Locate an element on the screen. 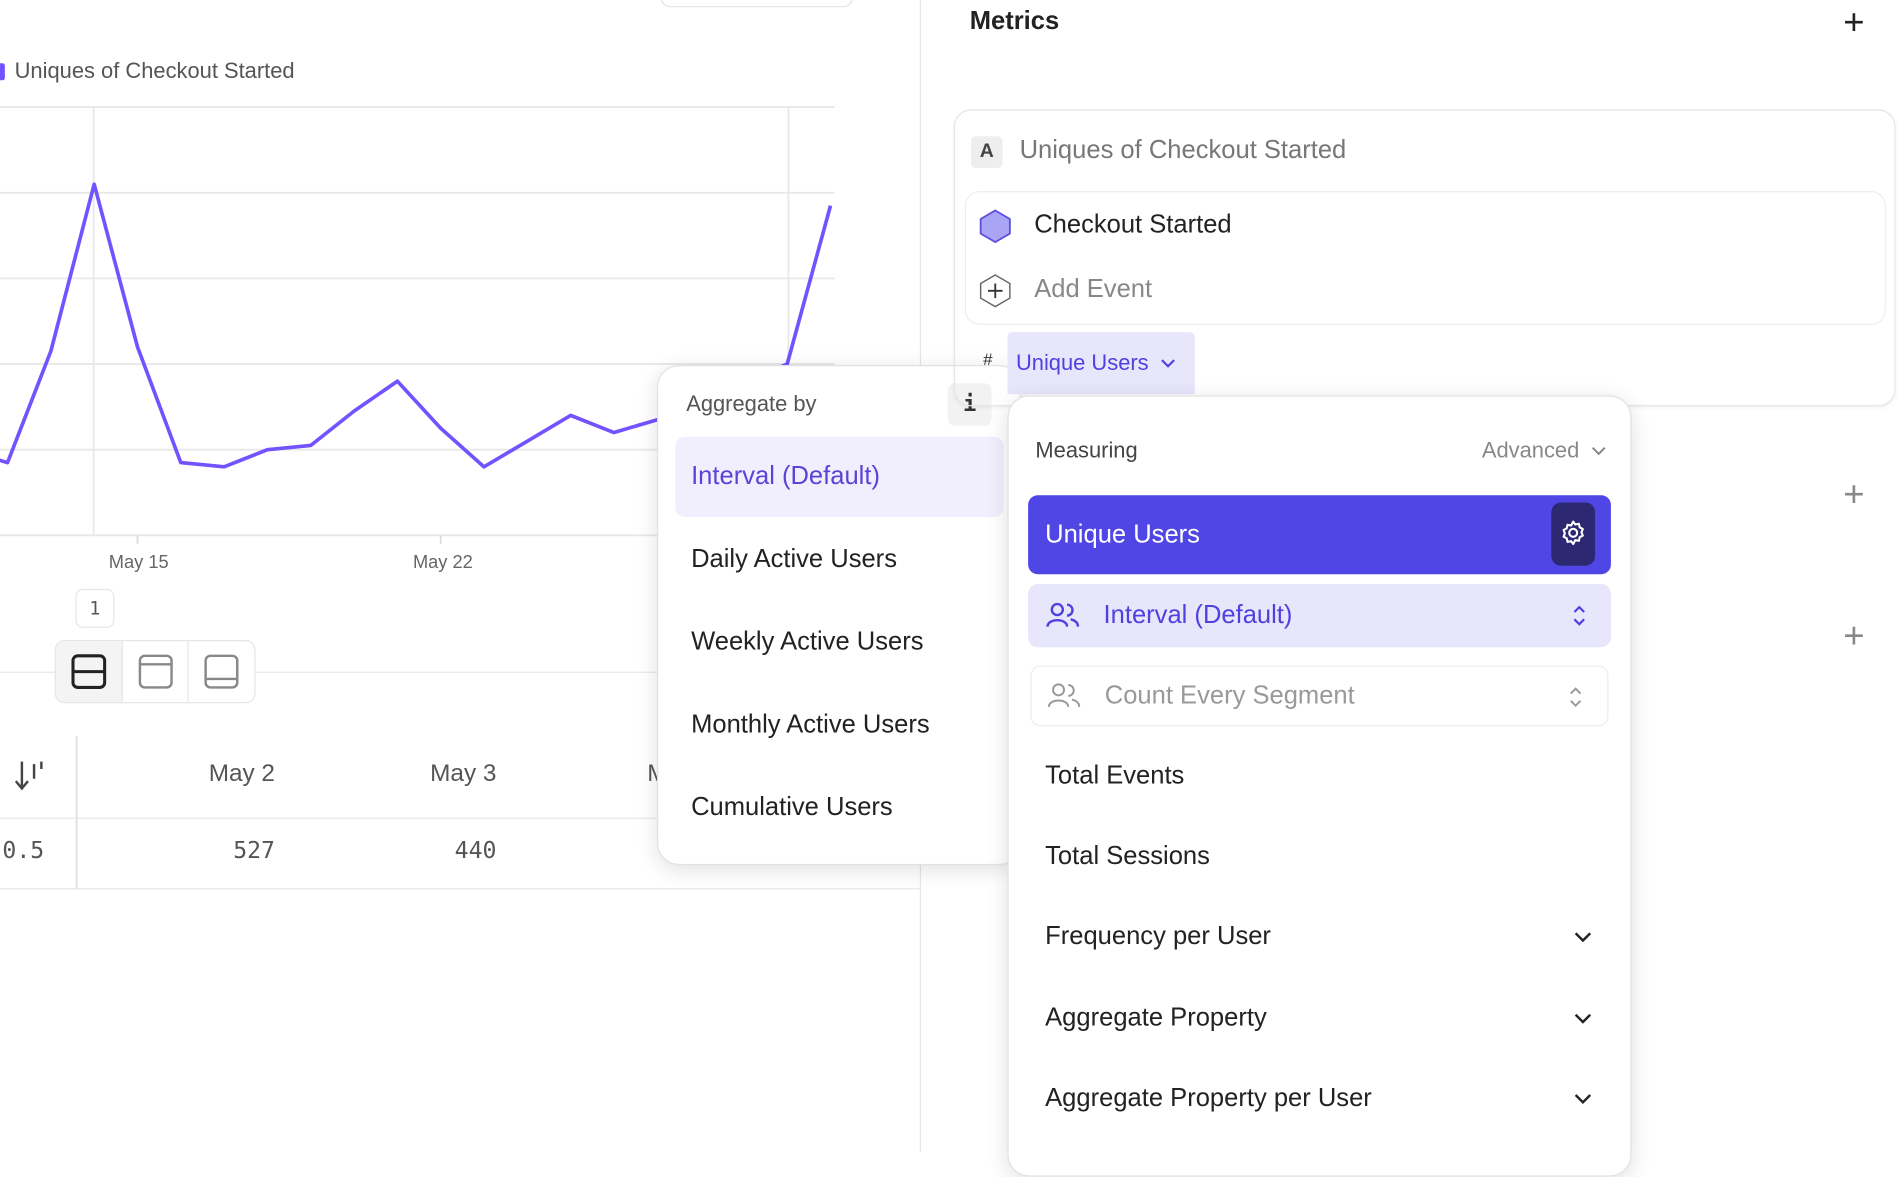 Image resolution: width=1898 pixels, height=1177 pixels. layout-toggle is located at coordinates (155, 671).